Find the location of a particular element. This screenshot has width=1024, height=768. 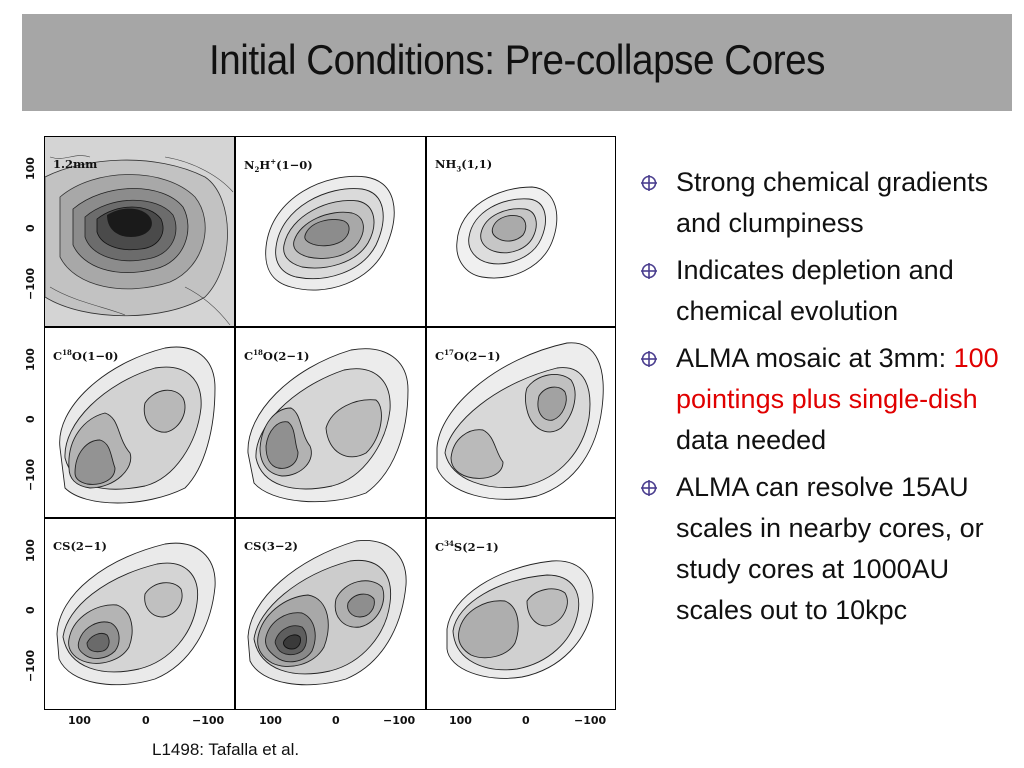

figure-caption: L1498: Tafalla et al. is located at coordinates (226, 749).